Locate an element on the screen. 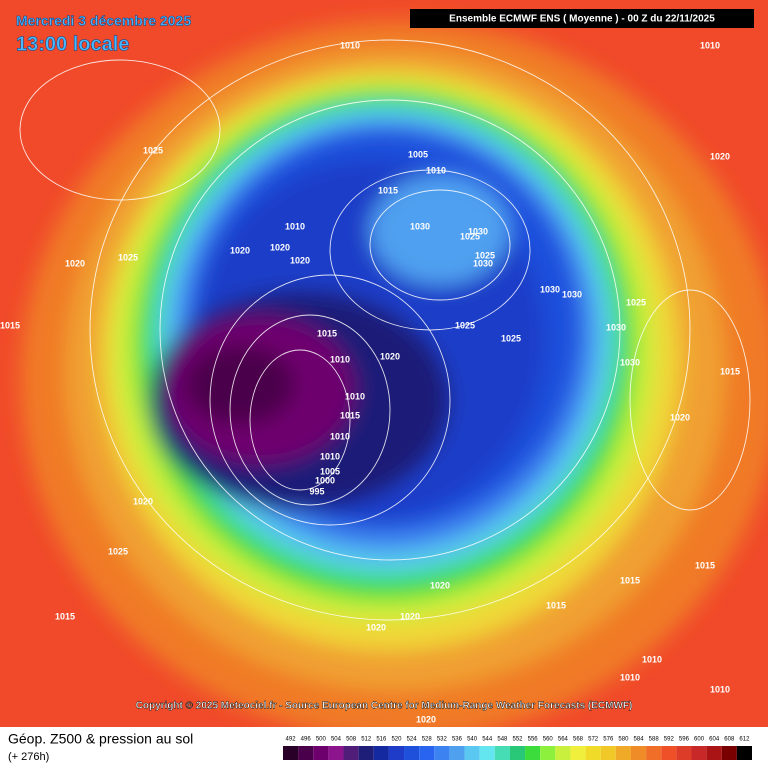 The image size is (768, 773). time: 13:00 locale is located at coordinates (72, 44).